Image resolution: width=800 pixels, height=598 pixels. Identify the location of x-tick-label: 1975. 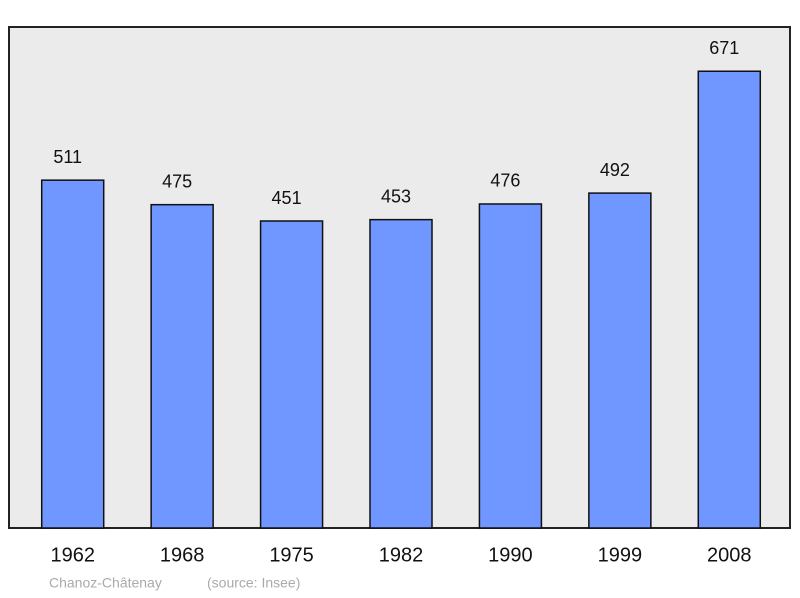
(291, 555).